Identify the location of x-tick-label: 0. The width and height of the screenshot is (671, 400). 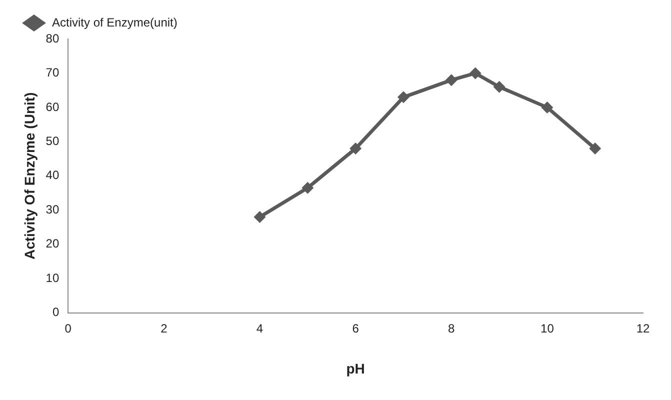
(68, 328).